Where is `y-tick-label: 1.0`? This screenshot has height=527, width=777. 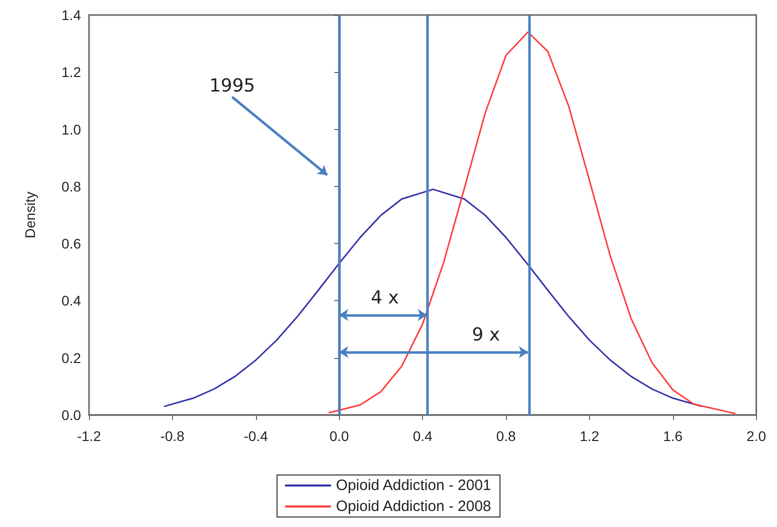
y-tick-label: 1.0 is located at coordinates (72, 129).